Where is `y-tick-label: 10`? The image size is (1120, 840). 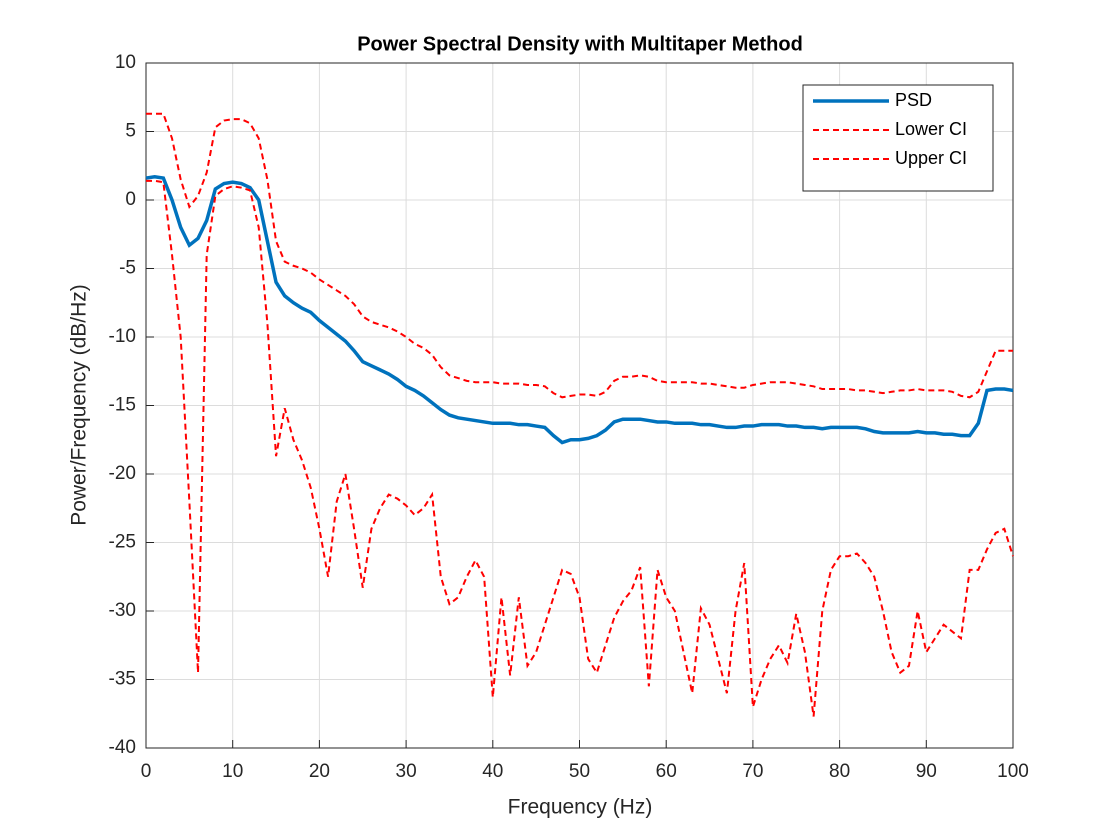 y-tick-label: 10 is located at coordinates (125, 62).